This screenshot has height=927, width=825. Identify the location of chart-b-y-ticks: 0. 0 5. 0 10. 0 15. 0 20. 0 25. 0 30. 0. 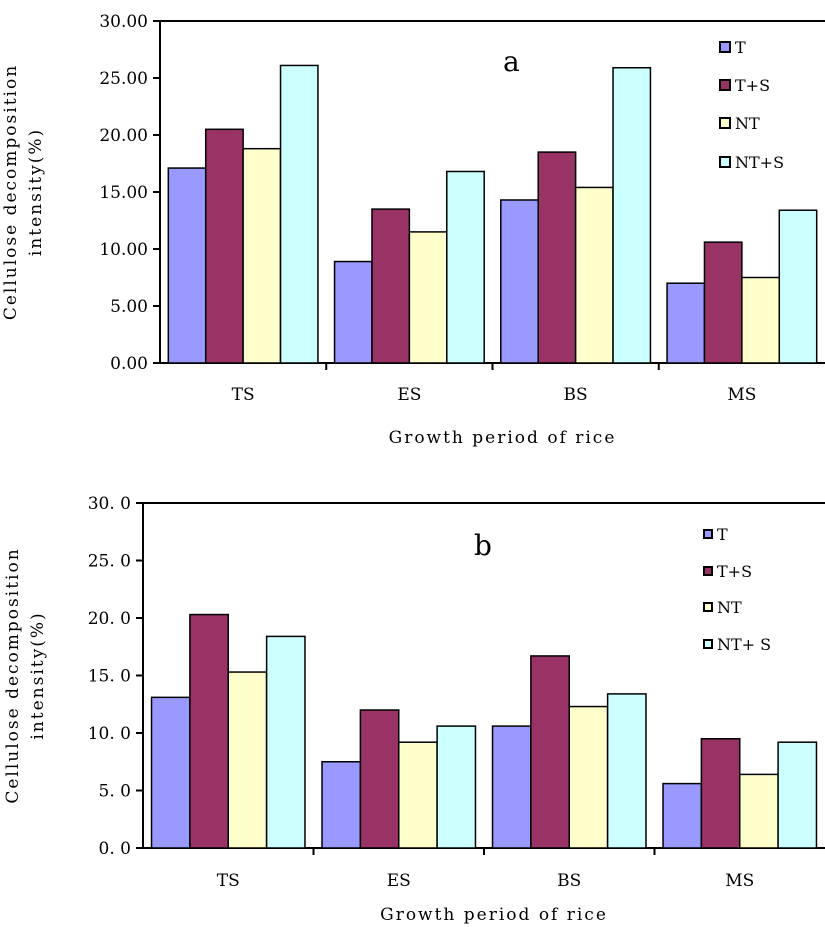
(115, 676).